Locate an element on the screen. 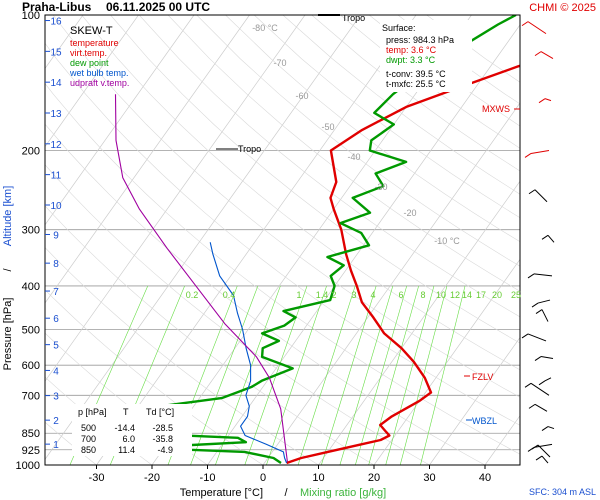 This screenshot has height=500, width=600. surface-tconv: t-conv: 39.5 °C is located at coordinates (416, 74).